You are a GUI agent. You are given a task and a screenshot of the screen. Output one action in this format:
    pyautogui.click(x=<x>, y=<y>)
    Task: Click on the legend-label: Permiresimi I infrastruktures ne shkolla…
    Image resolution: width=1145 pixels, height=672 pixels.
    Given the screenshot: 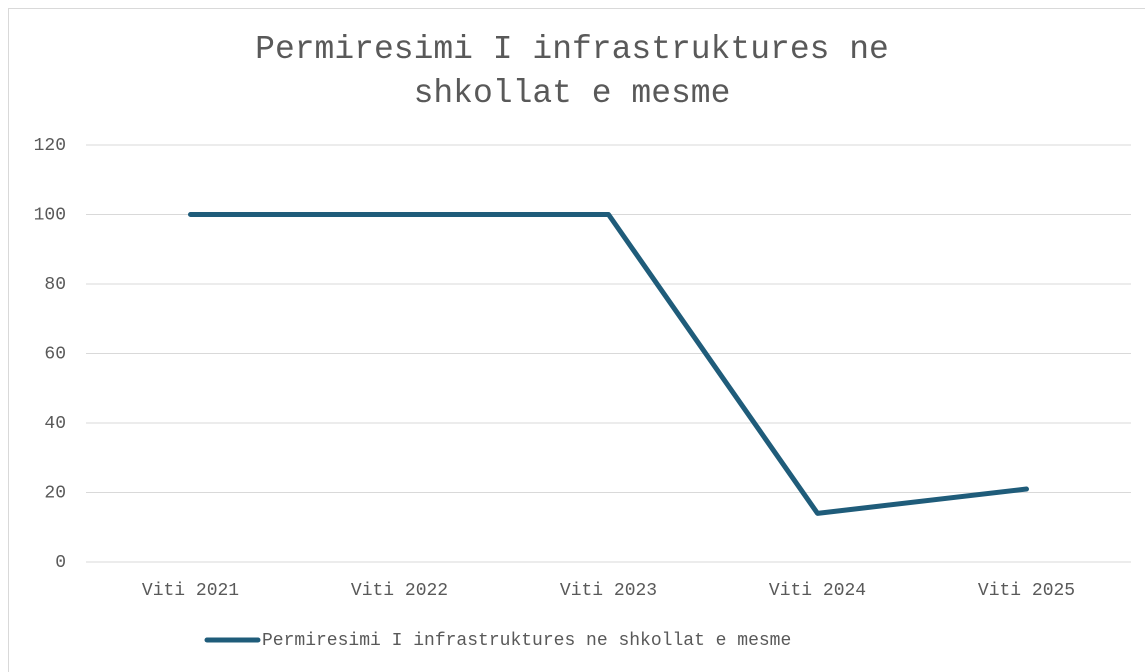 What is the action you would take?
    pyautogui.click(x=526, y=641)
    